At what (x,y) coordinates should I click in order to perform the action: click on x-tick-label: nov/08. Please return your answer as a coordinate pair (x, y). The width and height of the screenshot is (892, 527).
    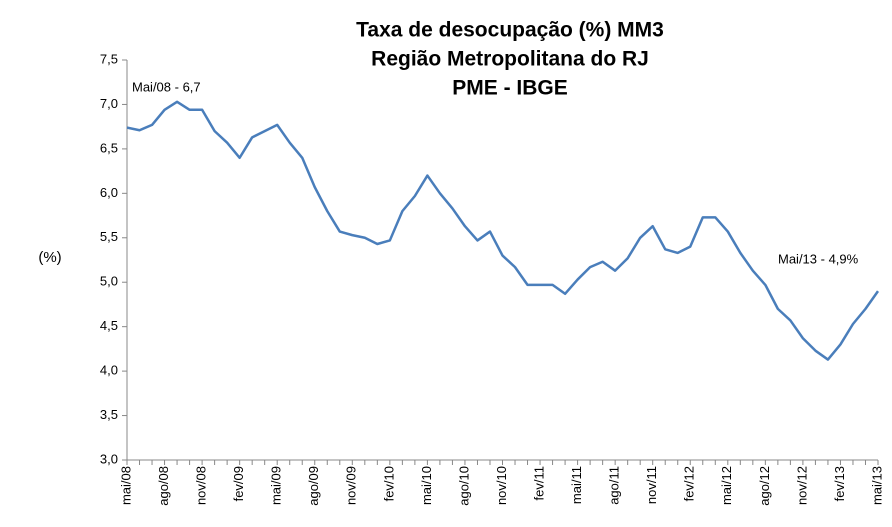
    Looking at the image, I should click on (201, 485).